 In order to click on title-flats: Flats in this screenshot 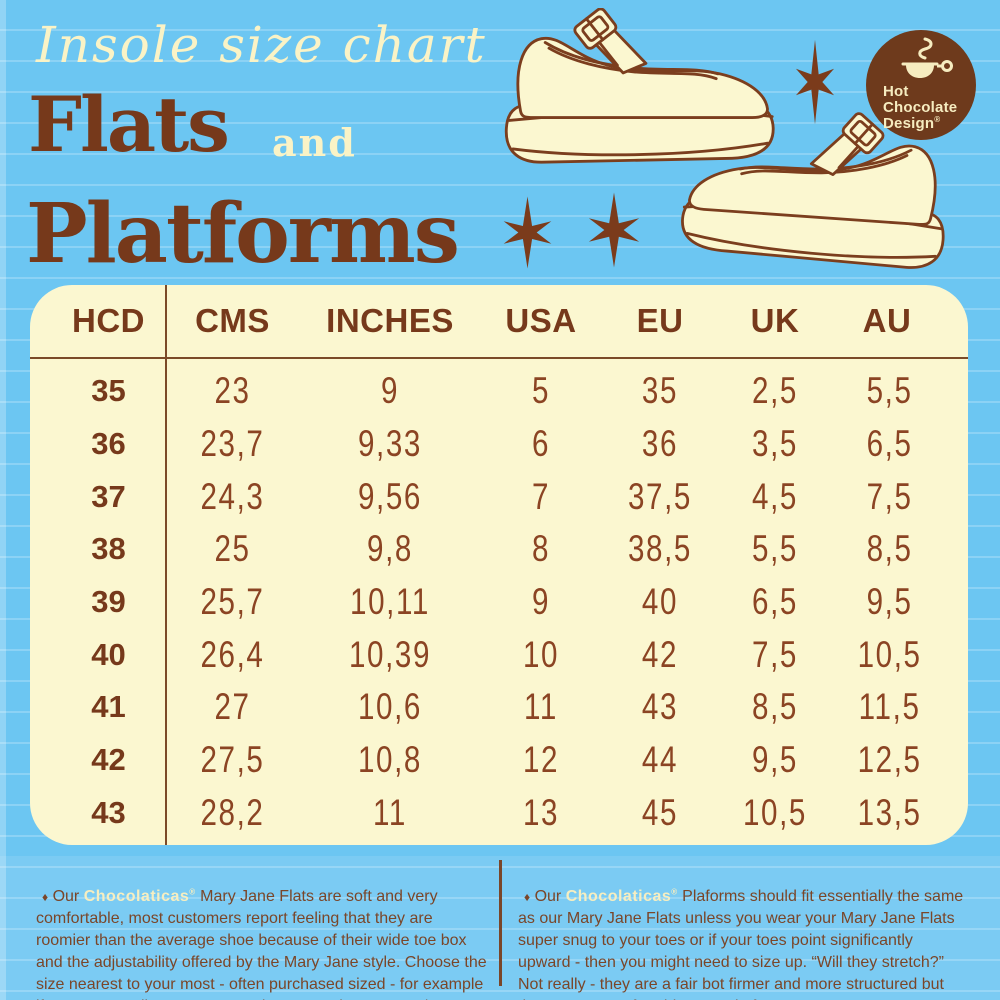, I will do `click(129, 124)`.